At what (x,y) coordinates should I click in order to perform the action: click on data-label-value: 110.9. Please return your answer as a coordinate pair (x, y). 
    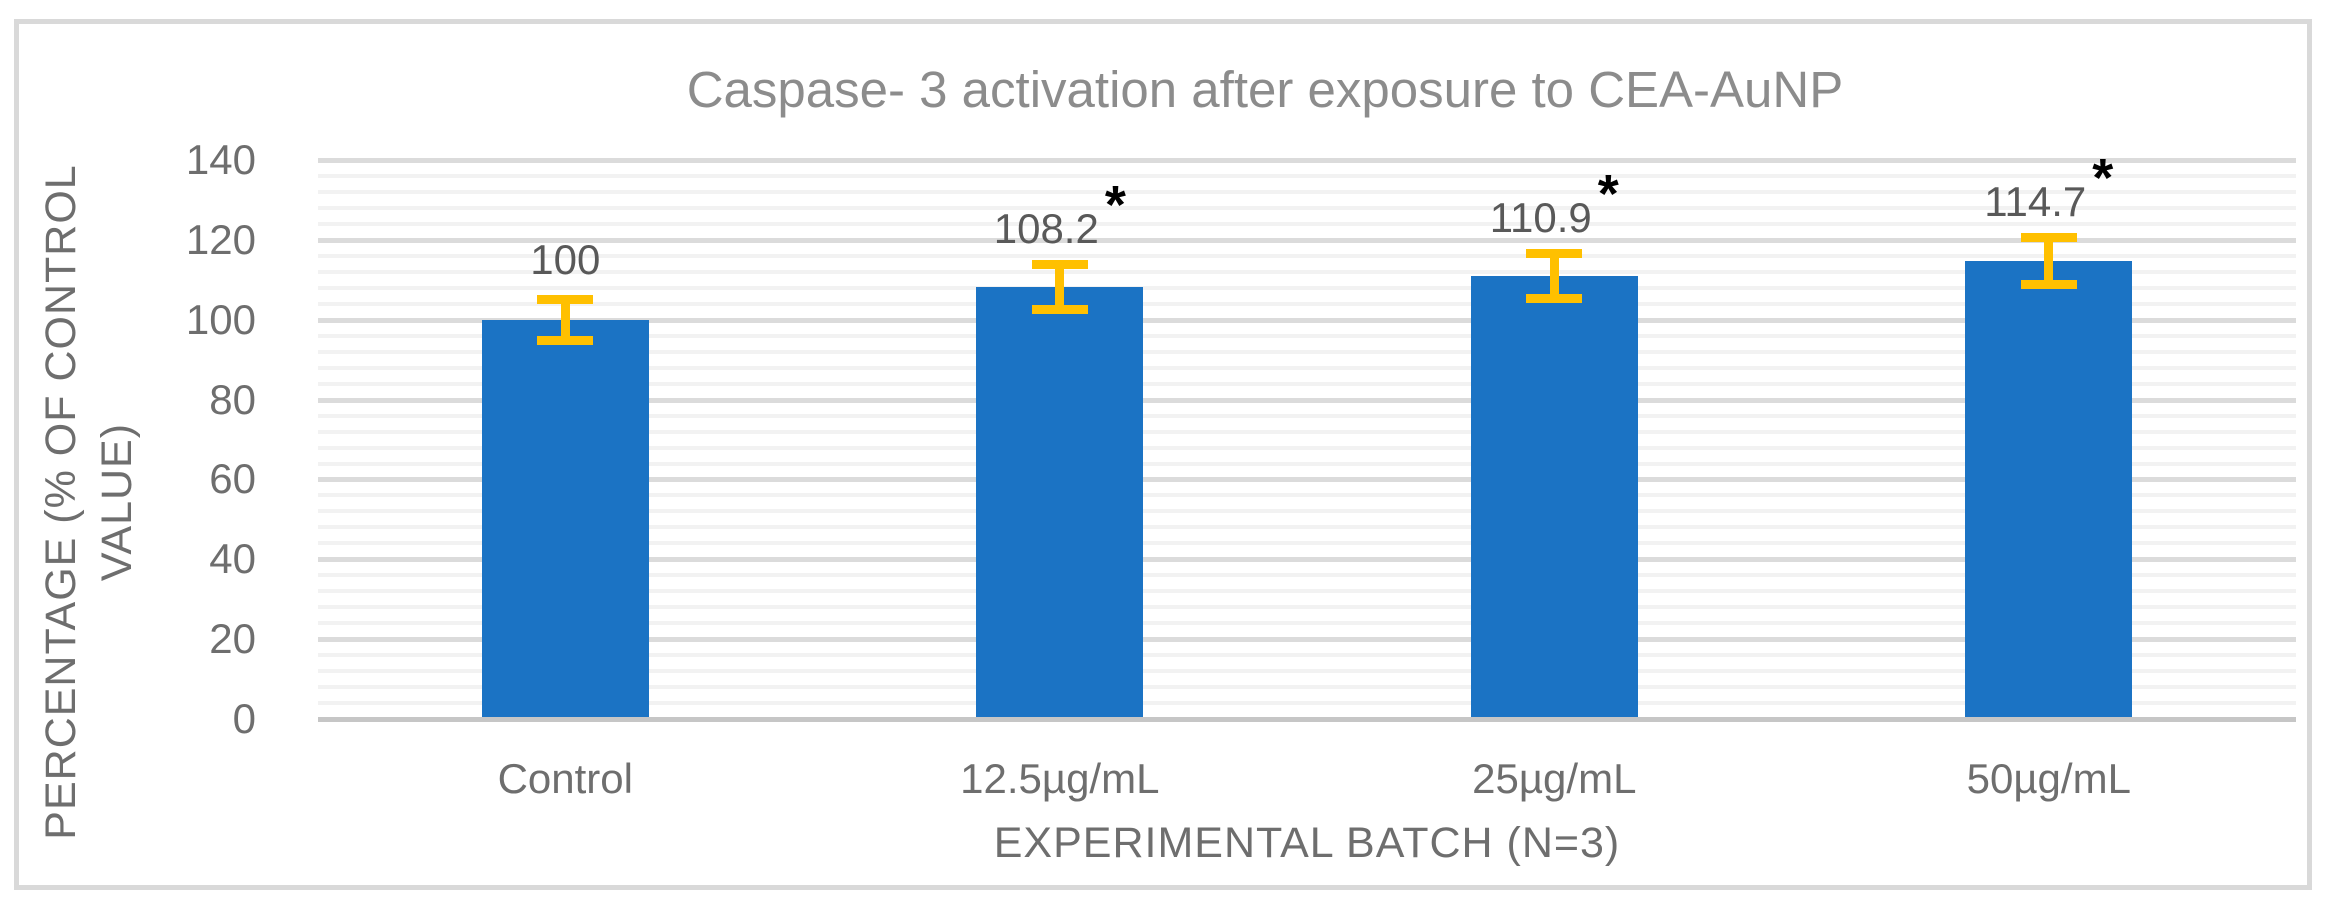
    Looking at the image, I should click on (1540, 218).